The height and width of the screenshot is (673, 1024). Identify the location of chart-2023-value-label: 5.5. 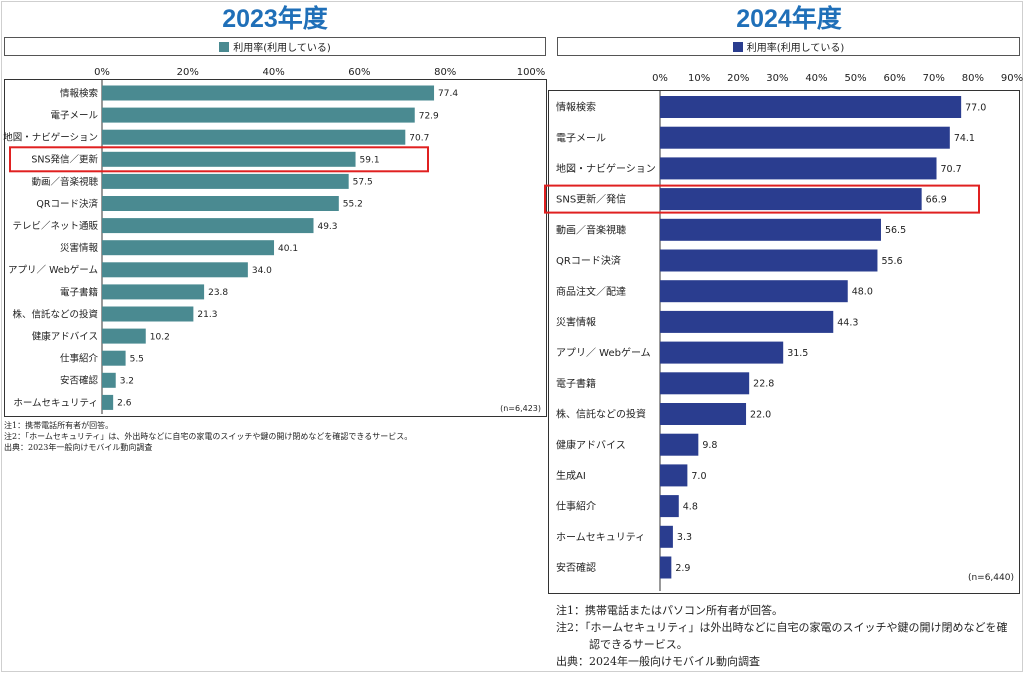
(137, 359).